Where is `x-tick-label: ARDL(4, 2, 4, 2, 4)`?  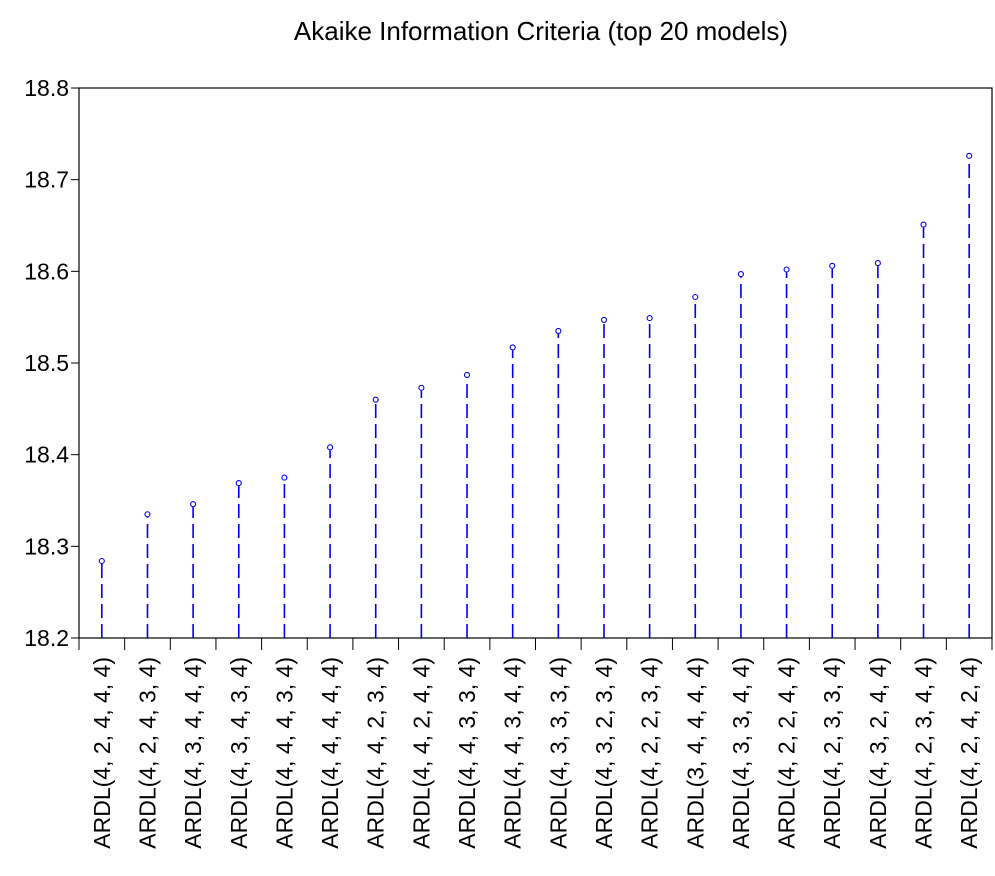
x-tick-label: ARDL(4, 2, 4, 2, 4) is located at coordinates (969, 753).